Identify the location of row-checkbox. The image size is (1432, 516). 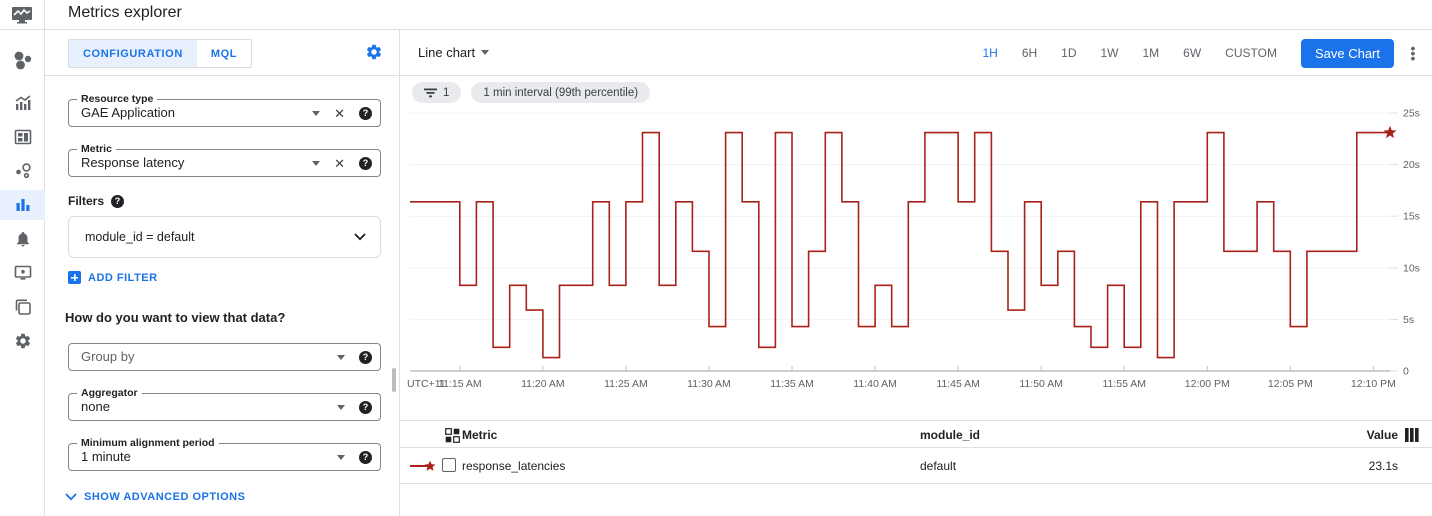
(449, 465).